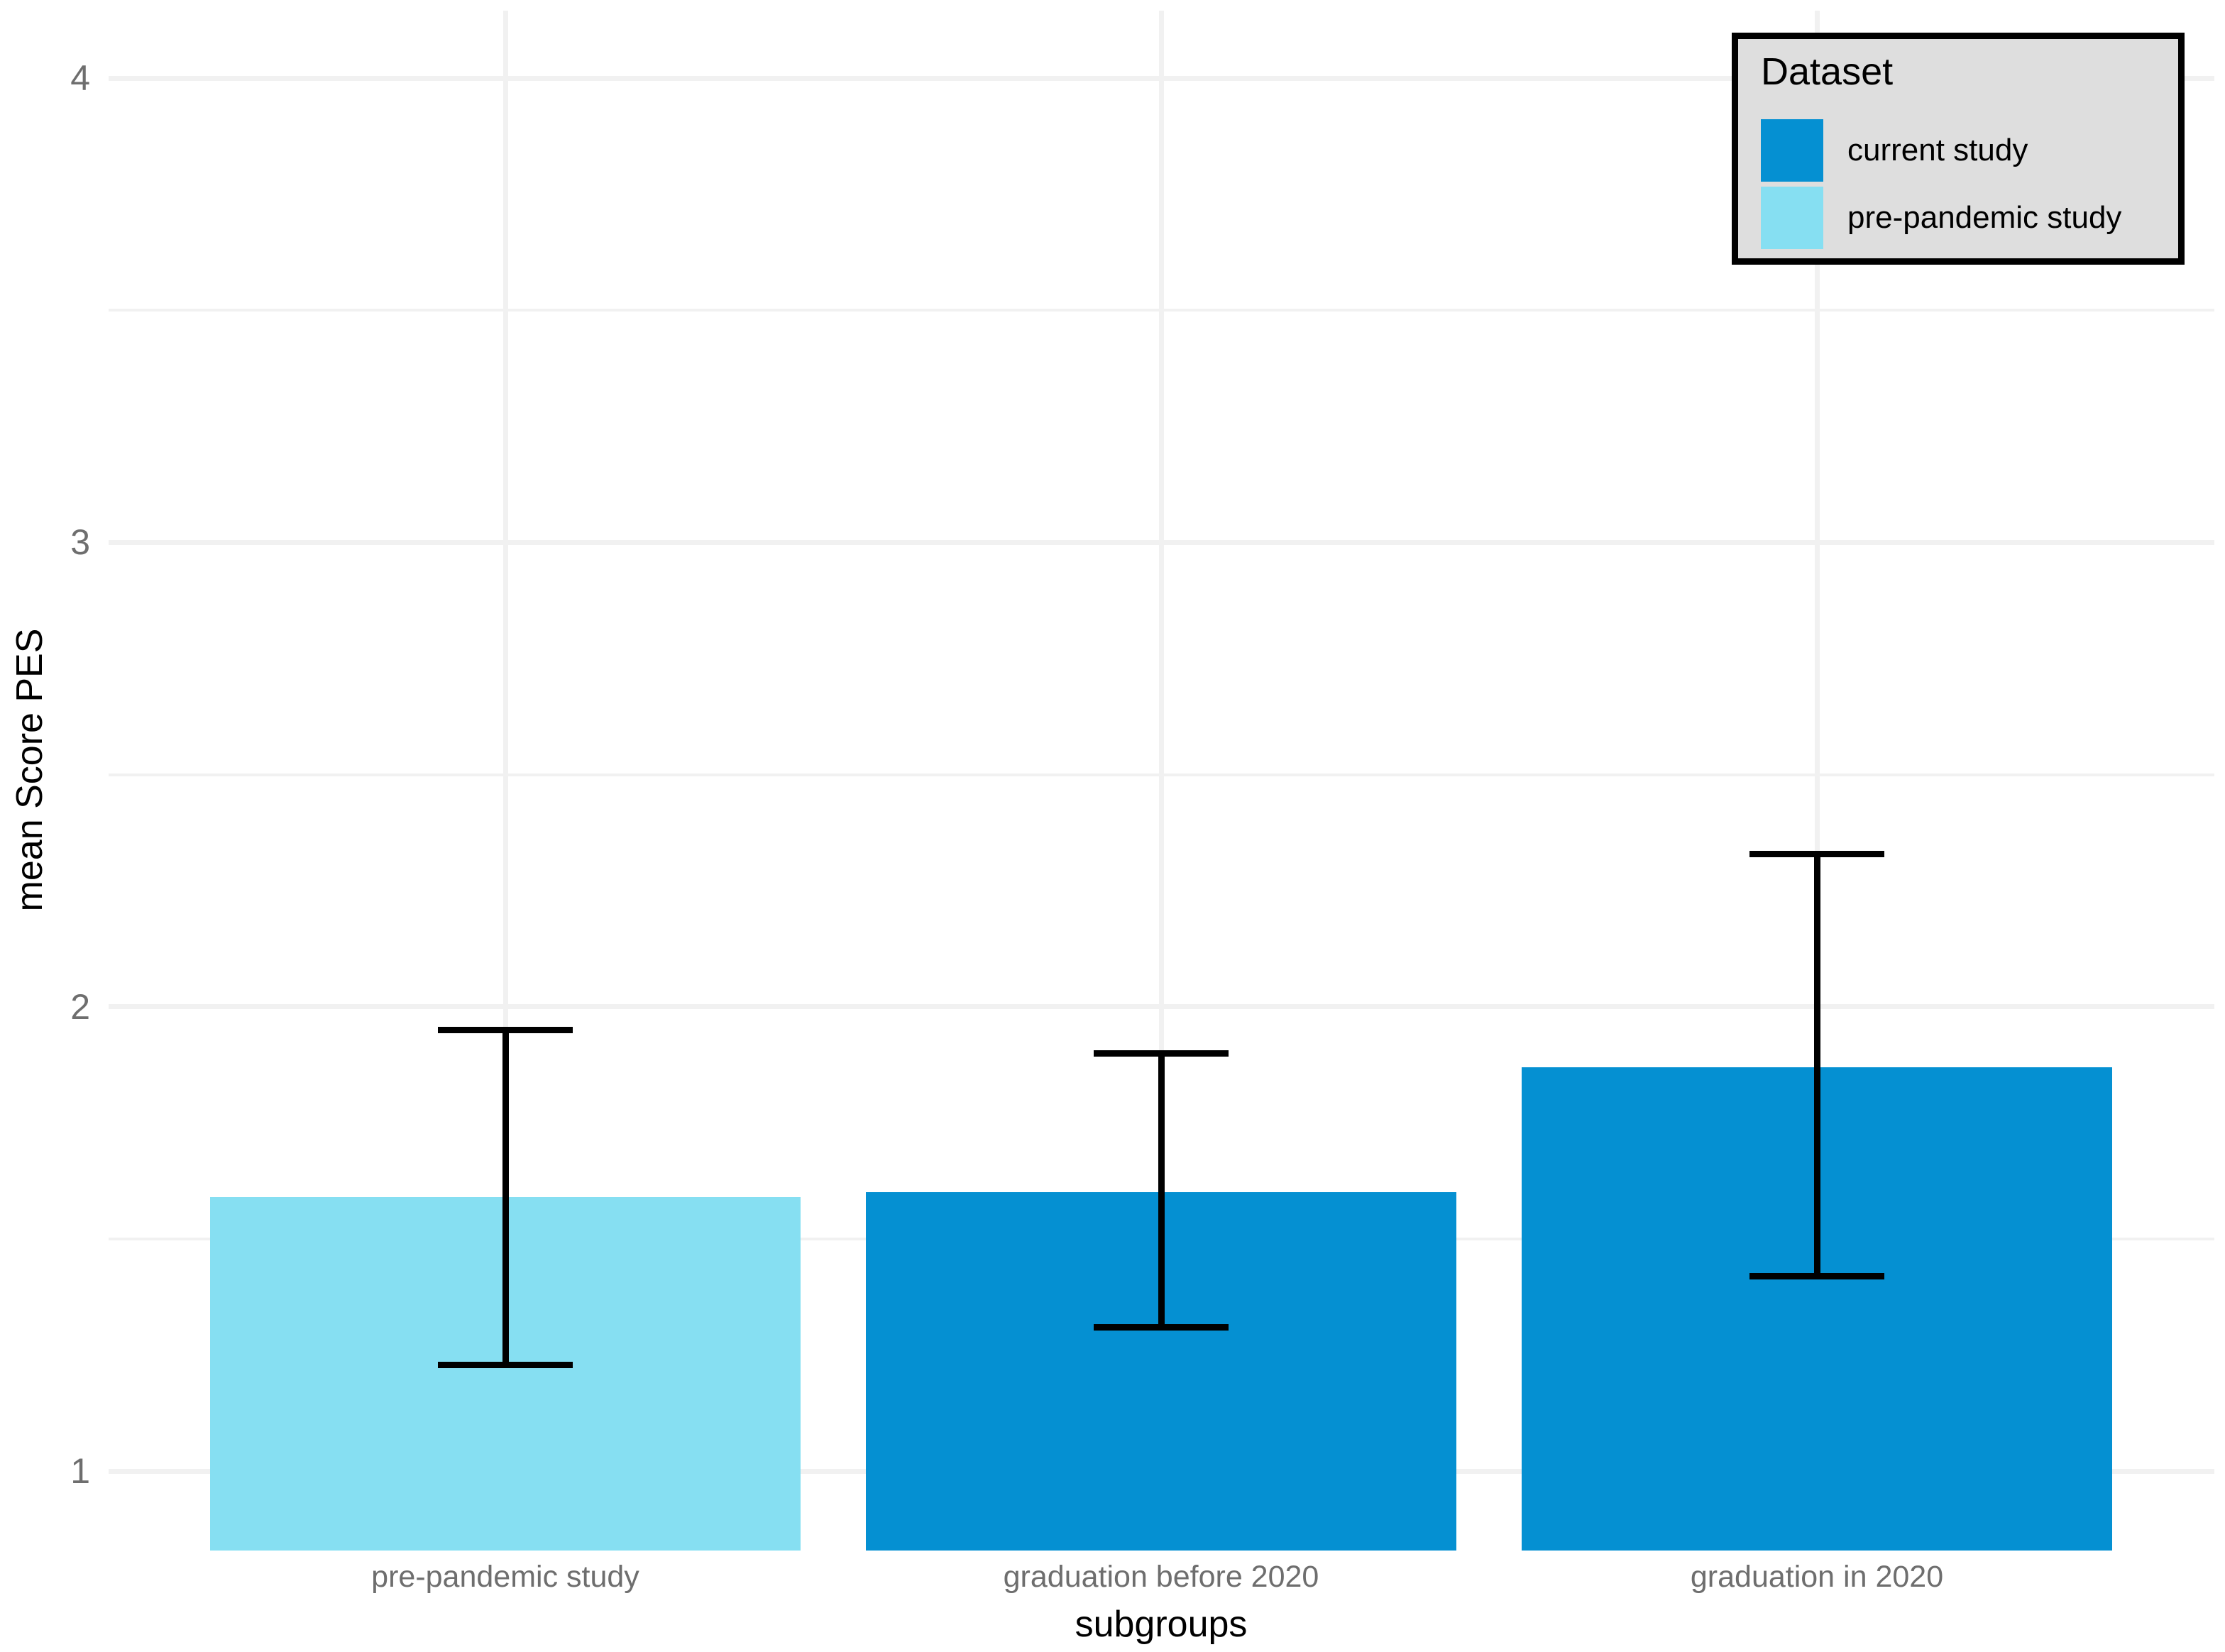 The height and width of the screenshot is (1652, 2225). What do you see at coordinates (1984, 218) in the screenshot?
I see `legend-item-label: pre-pandemic study` at bounding box center [1984, 218].